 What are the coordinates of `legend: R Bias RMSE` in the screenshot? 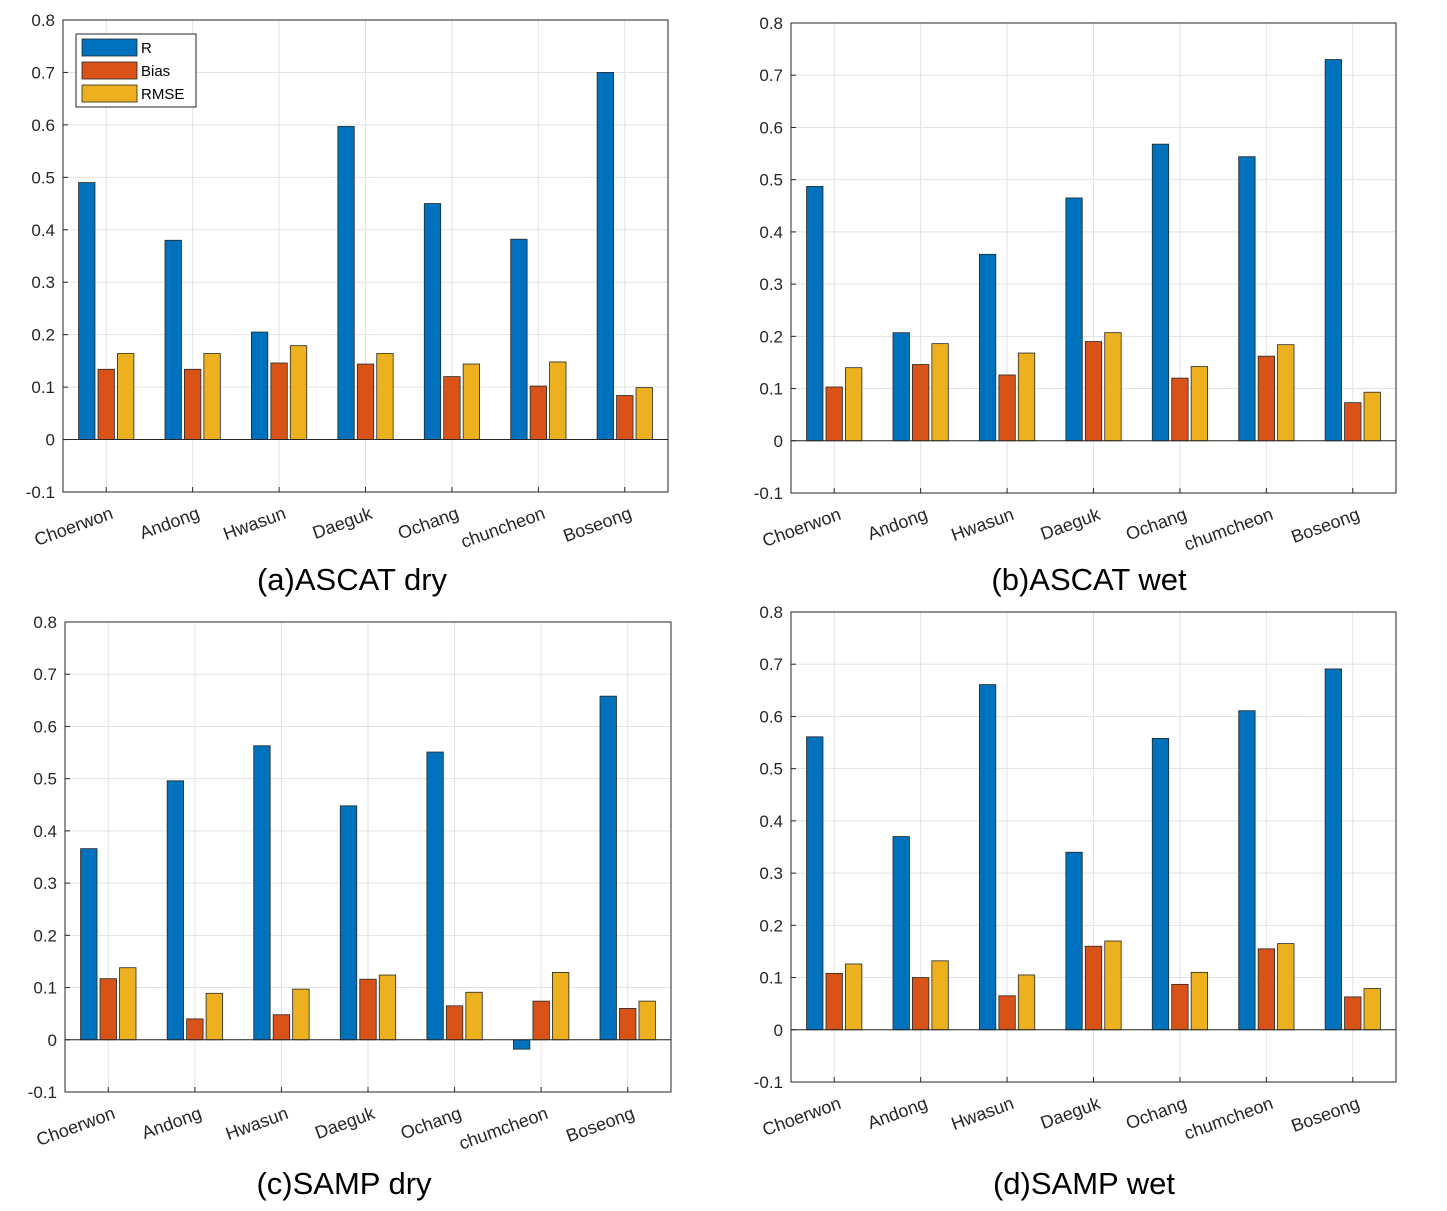 It's located at (136, 70).